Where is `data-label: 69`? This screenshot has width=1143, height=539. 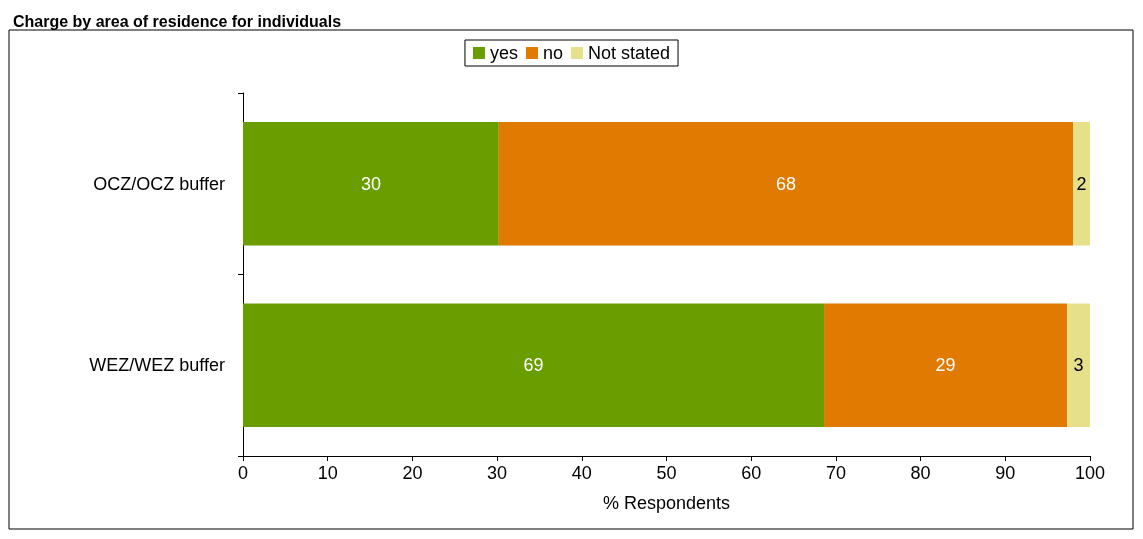 data-label: 69 is located at coordinates (533, 365).